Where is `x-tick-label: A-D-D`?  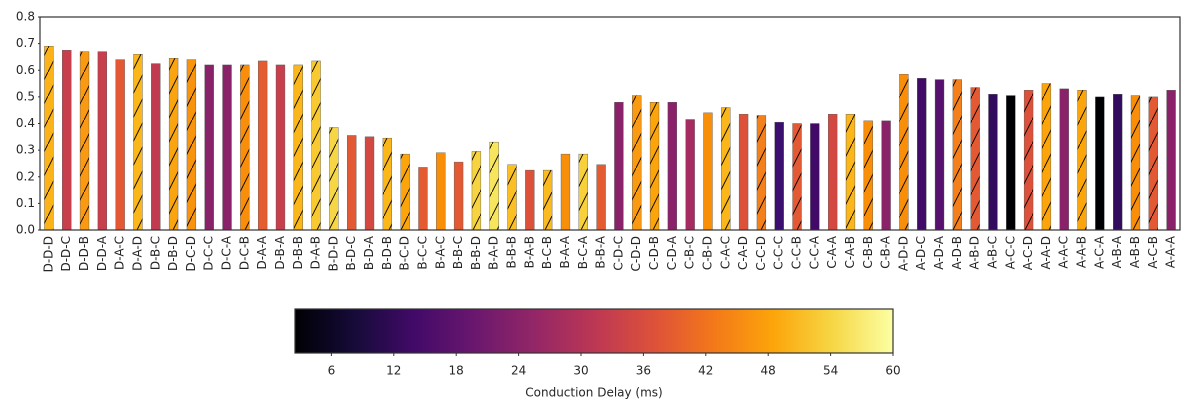
x-tick-label: A-D-D is located at coordinates (903, 253).